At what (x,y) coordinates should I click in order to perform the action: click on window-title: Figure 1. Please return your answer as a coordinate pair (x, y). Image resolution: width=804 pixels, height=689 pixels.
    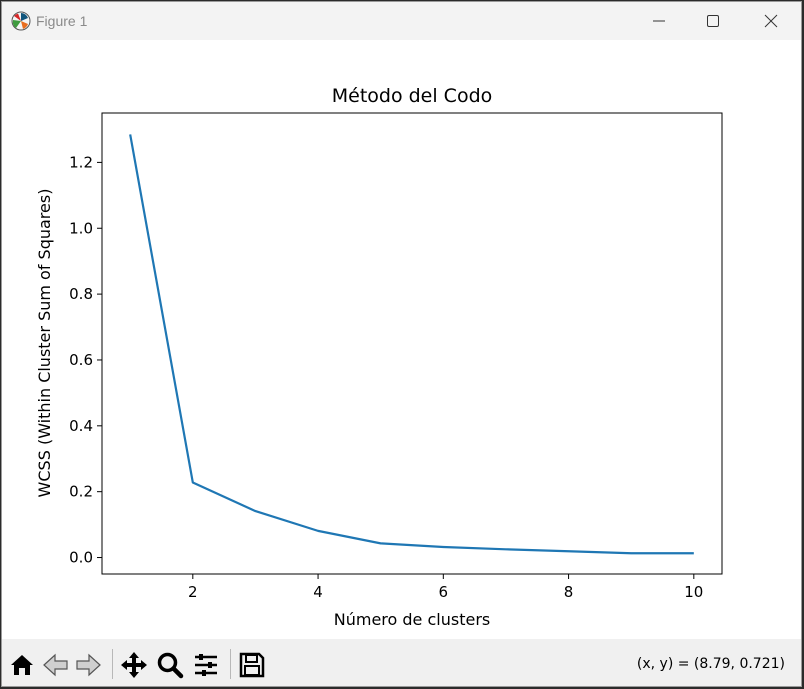
    Looking at the image, I should click on (62, 21).